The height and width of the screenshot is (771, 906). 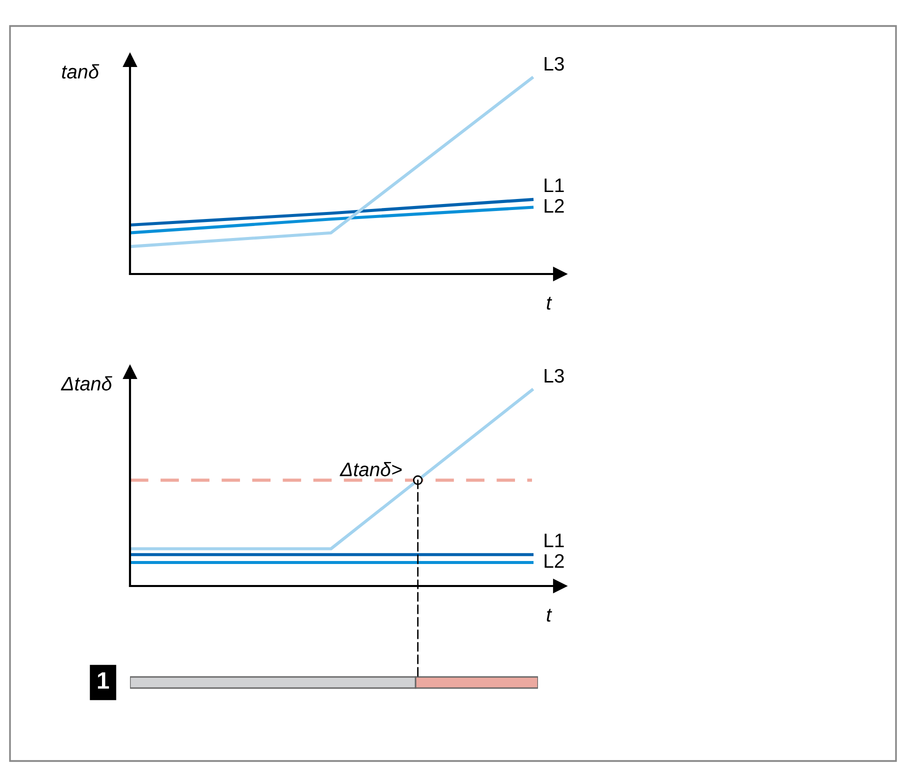 What do you see at coordinates (86, 383) in the screenshot?
I see `y-axis-title: Δtanδ` at bounding box center [86, 383].